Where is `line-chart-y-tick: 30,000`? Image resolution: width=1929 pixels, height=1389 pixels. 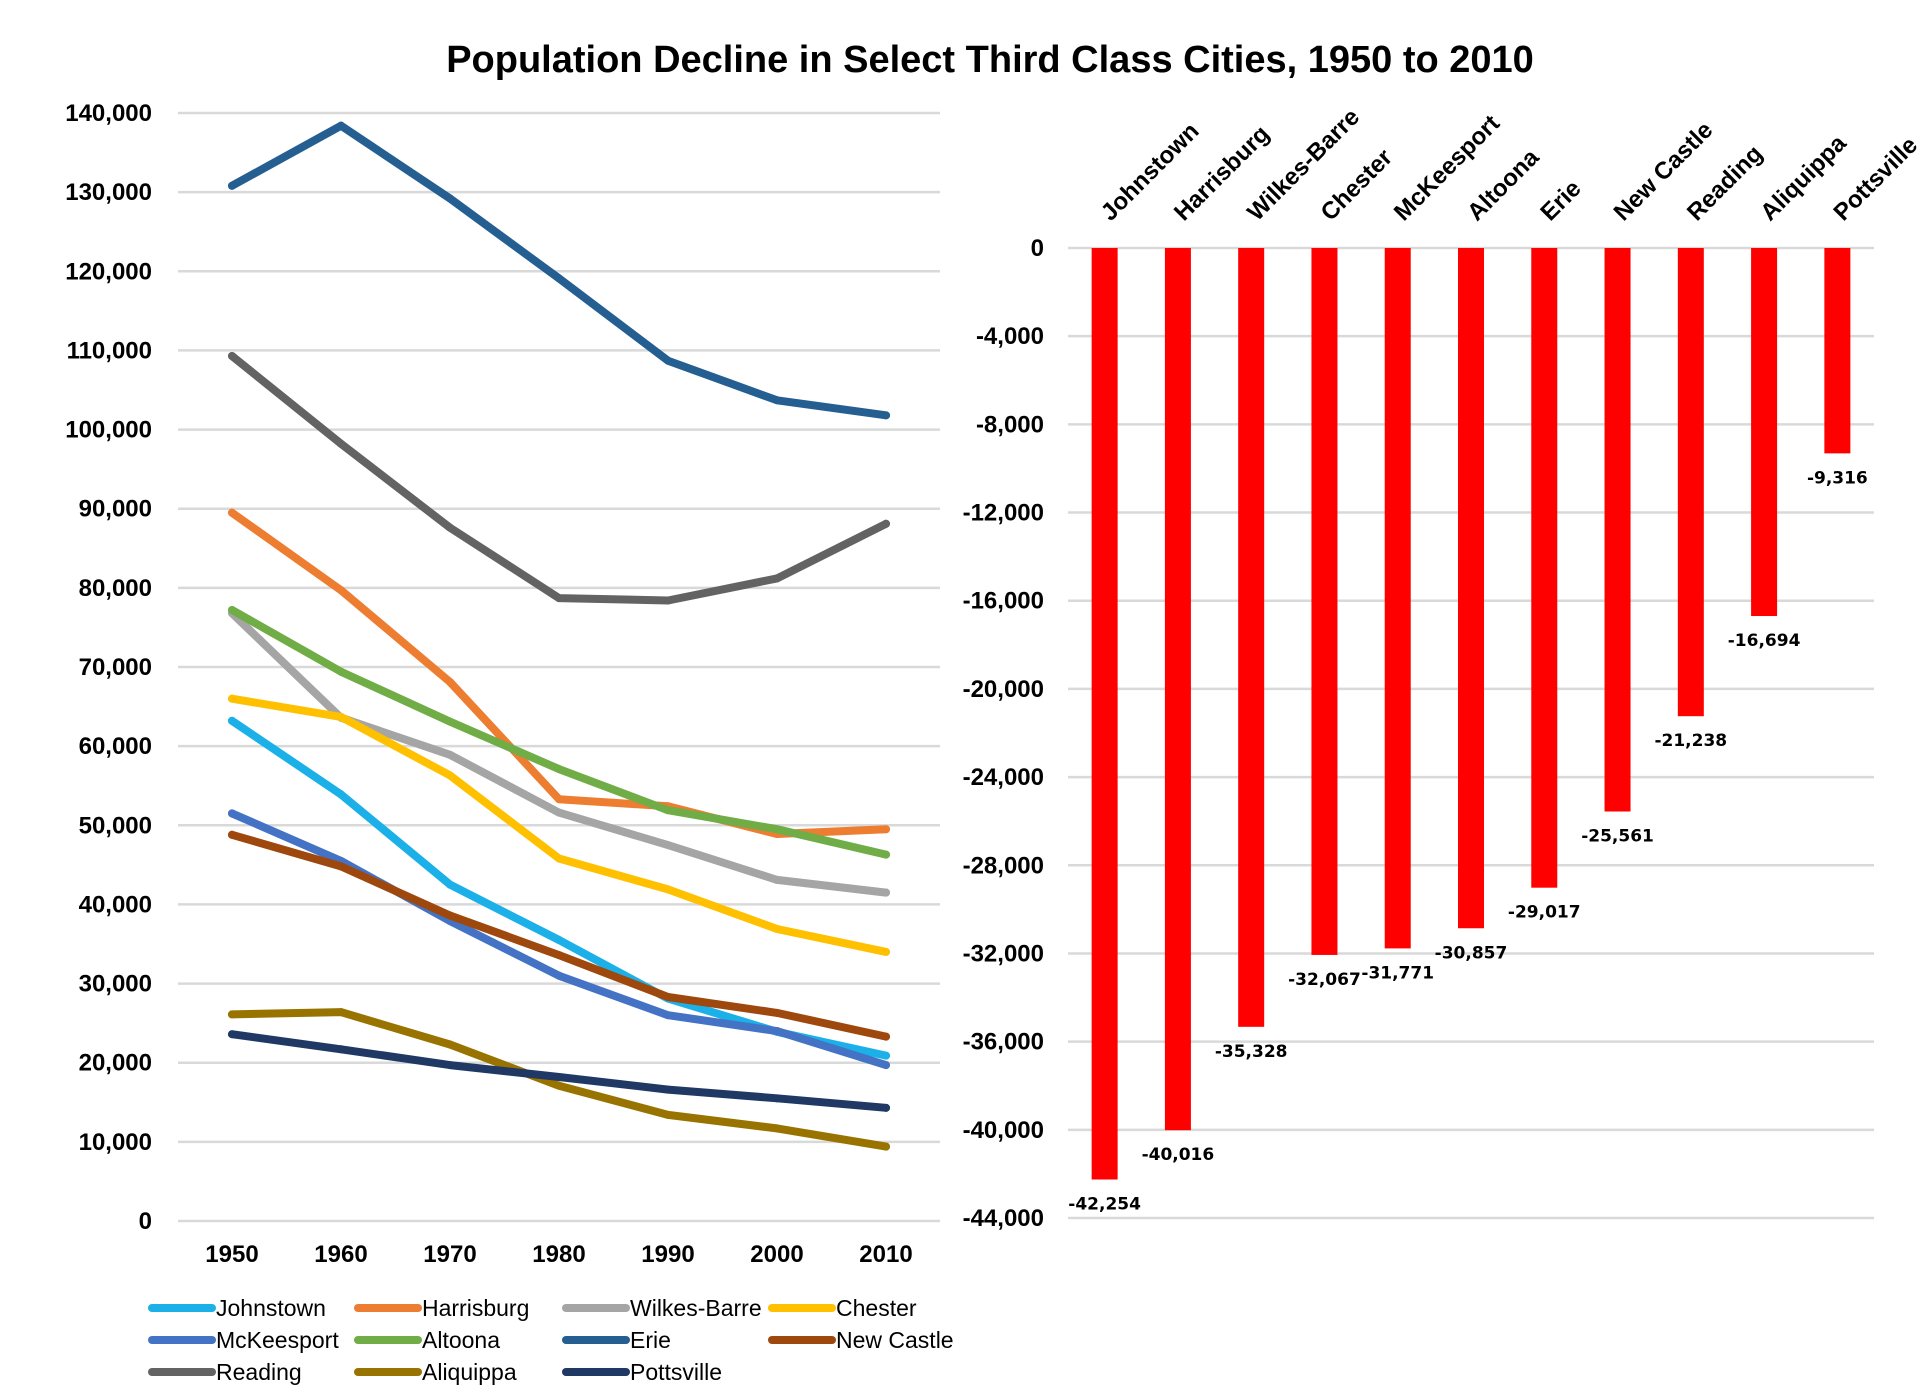 line-chart-y-tick: 30,000 is located at coordinates (115, 984).